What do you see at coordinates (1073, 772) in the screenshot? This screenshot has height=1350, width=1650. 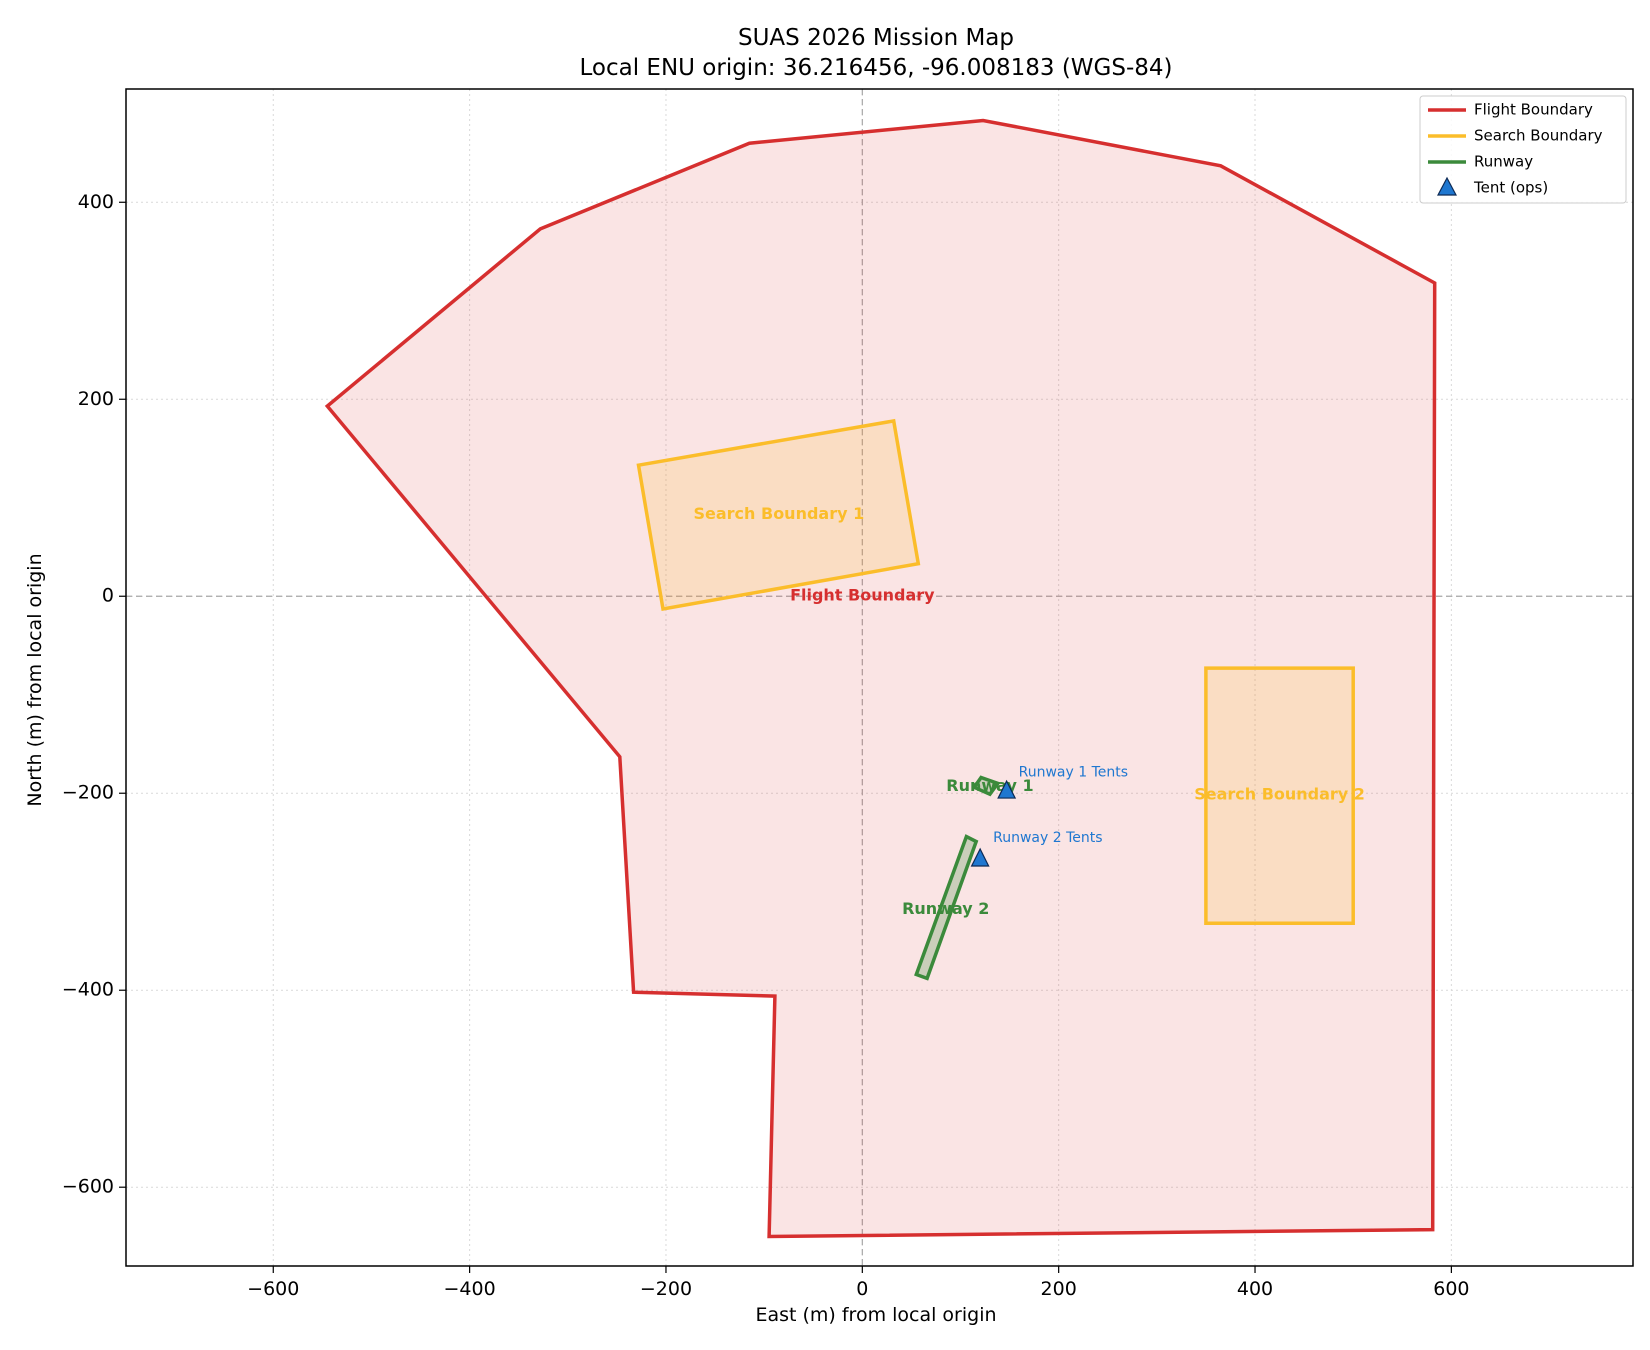 I see `runway-1-tents-label: Runway 1 Tents` at bounding box center [1073, 772].